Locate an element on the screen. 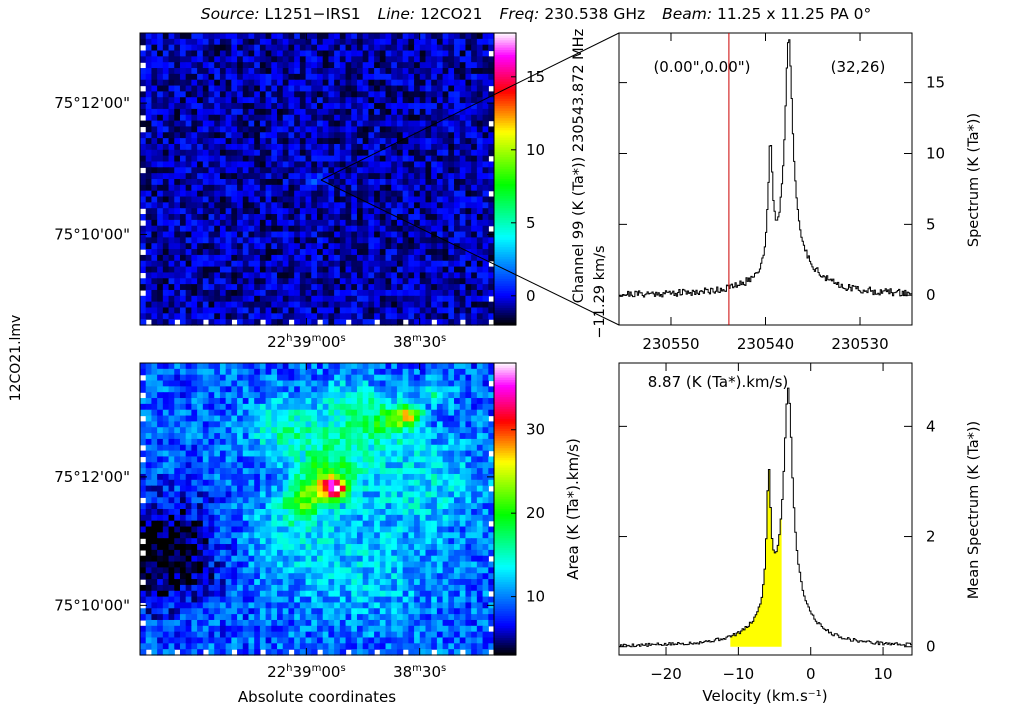  x-tick-label: −20 is located at coordinates (666, 674).